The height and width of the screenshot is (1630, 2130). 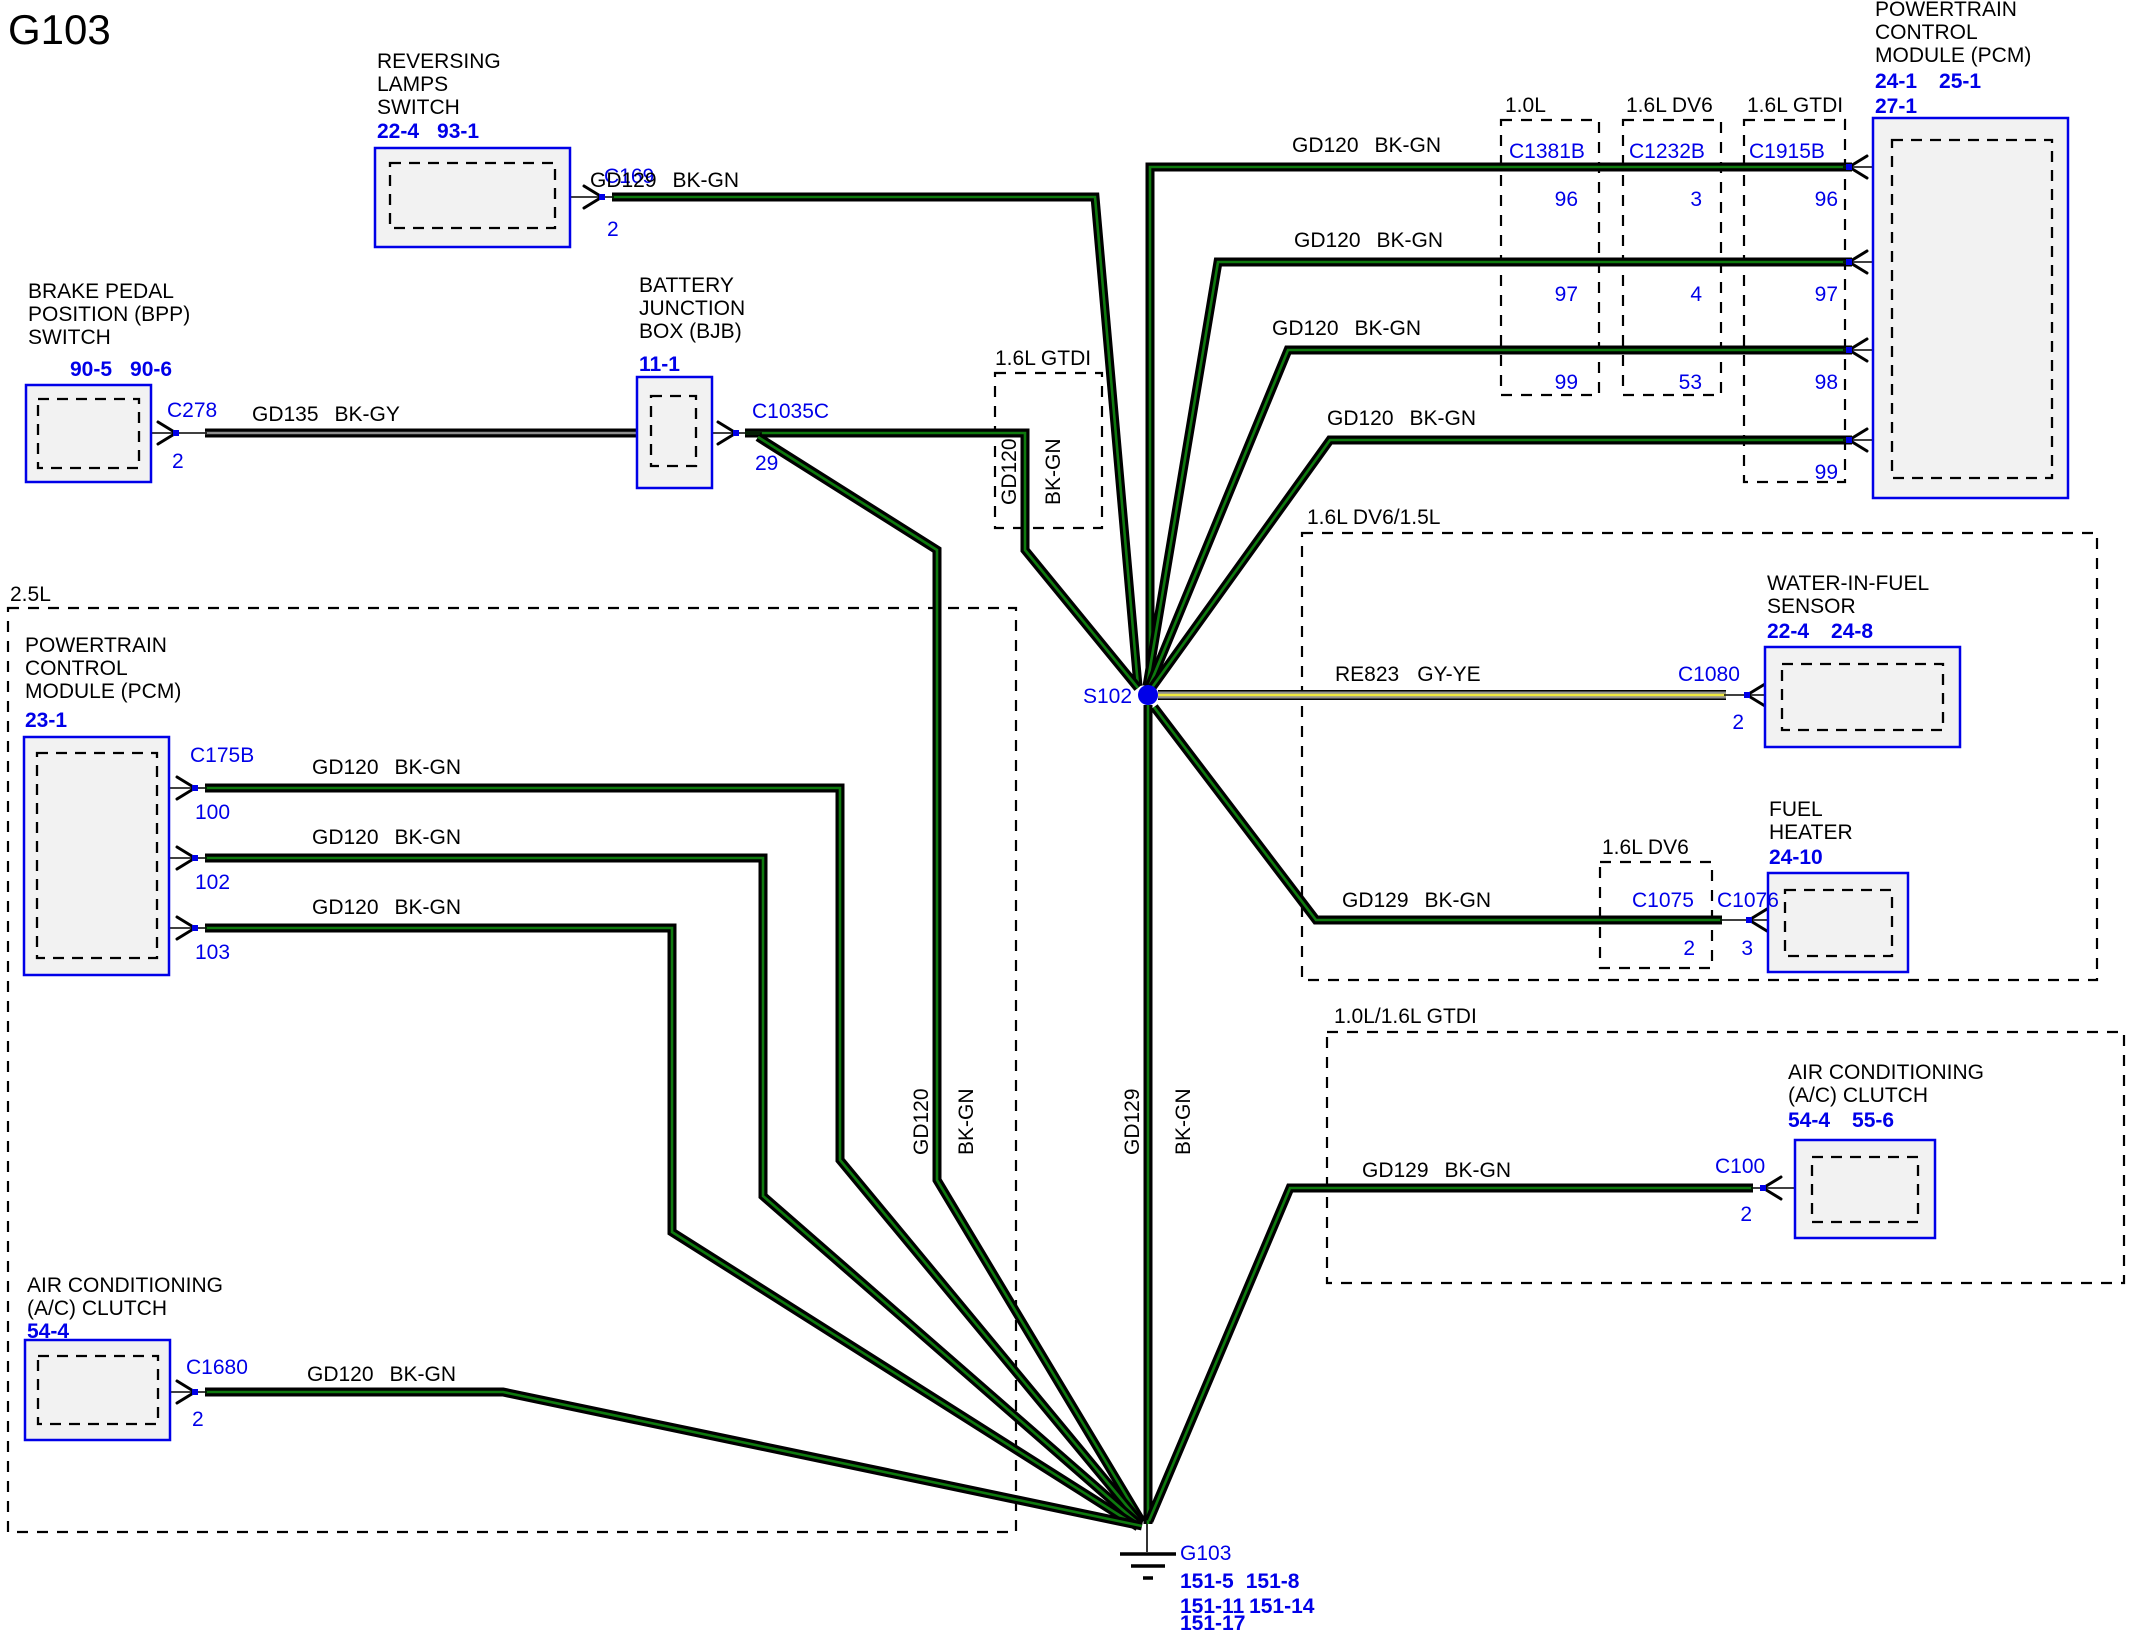 What do you see at coordinates (1525, 105) in the screenshot?
I see `region-label-1-0l: 1.0L` at bounding box center [1525, 105].